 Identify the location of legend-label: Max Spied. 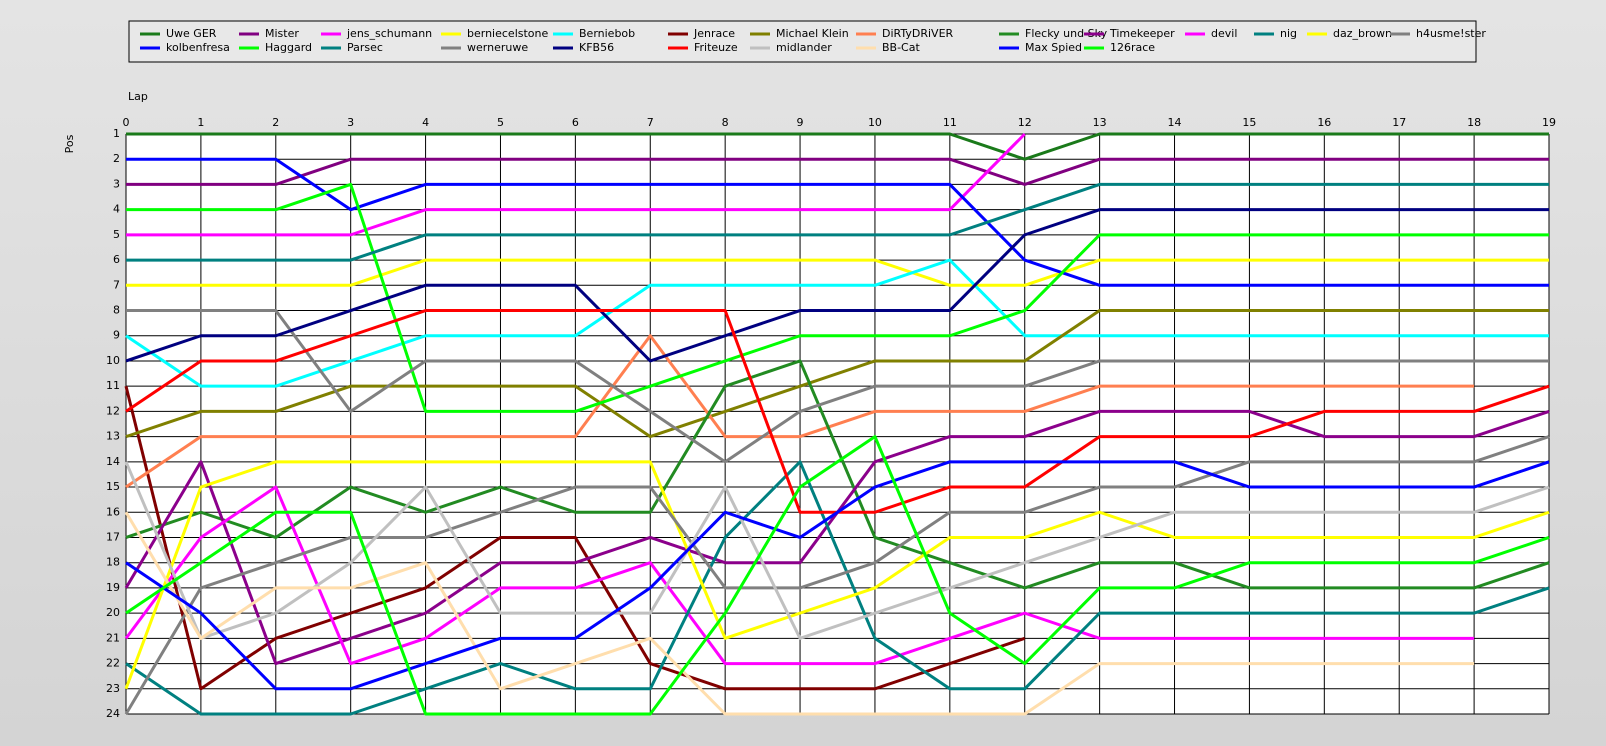
(1053, 47).